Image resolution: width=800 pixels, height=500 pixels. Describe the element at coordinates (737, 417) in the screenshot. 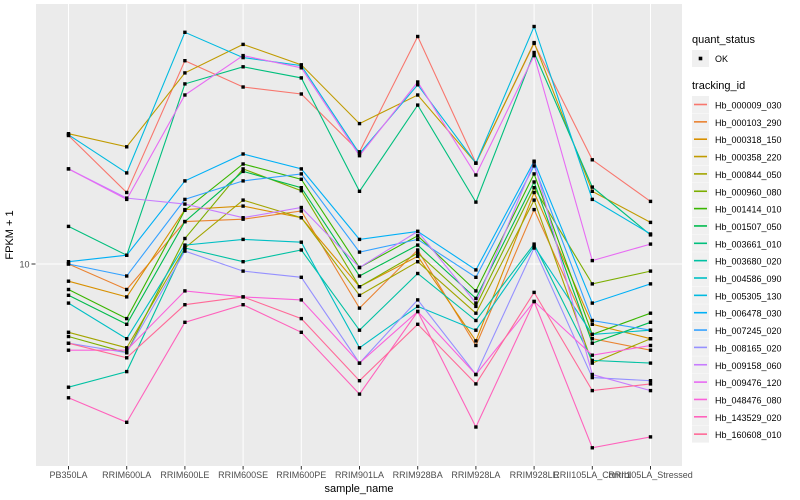

I see `legend-item-Hb_143529_020: Hb_143529_020` at that location.